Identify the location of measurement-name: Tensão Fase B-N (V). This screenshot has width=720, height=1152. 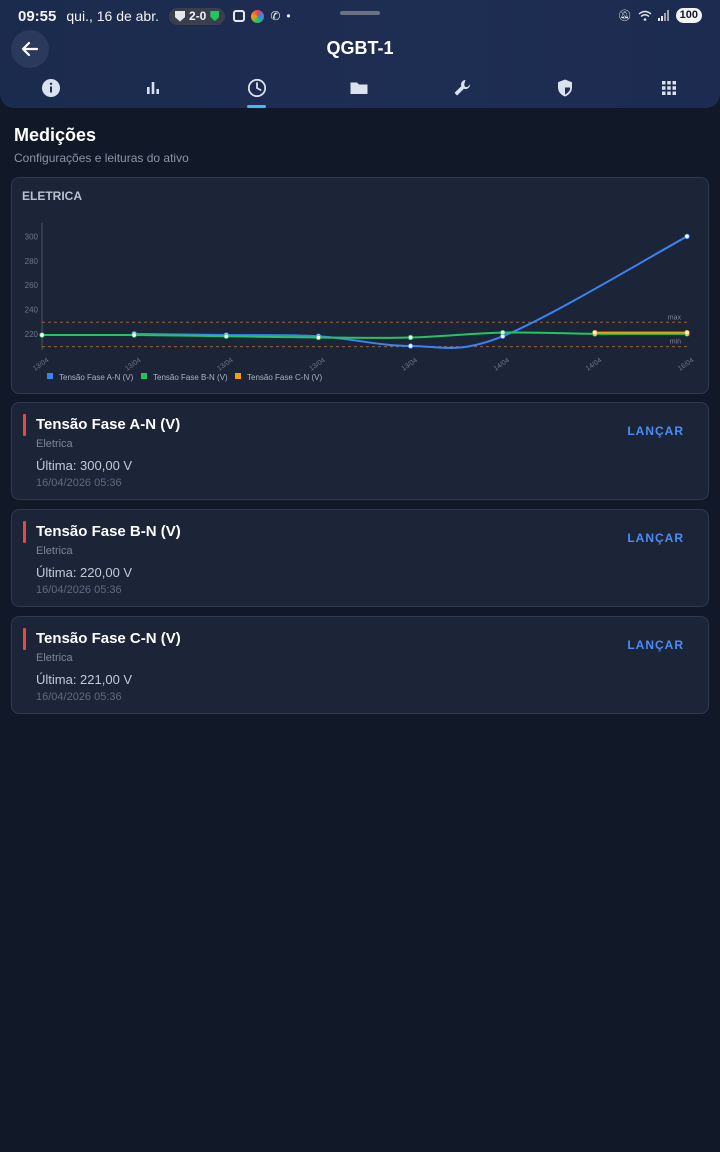
(108, 531).